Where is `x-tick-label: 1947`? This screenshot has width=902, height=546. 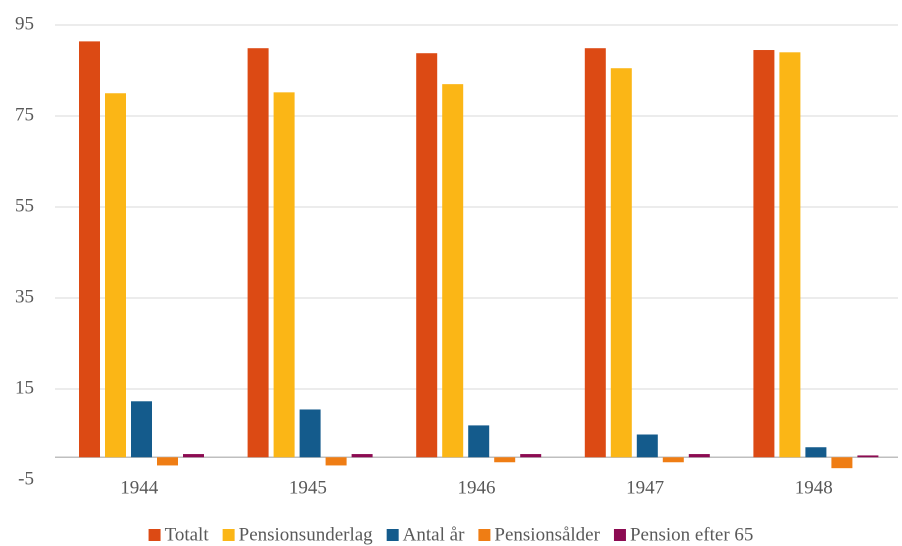 x-tick-label: 1947 is located at coordinates (645, 487).